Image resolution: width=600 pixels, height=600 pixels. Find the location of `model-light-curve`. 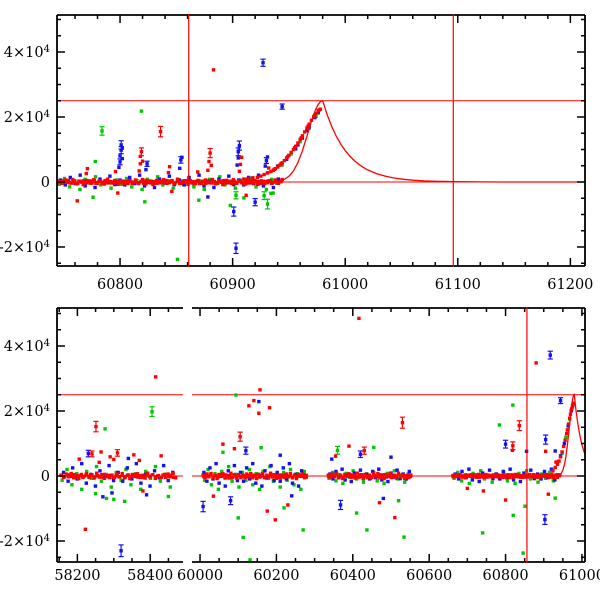

model-light-curve is located at coordinates (425, 141).